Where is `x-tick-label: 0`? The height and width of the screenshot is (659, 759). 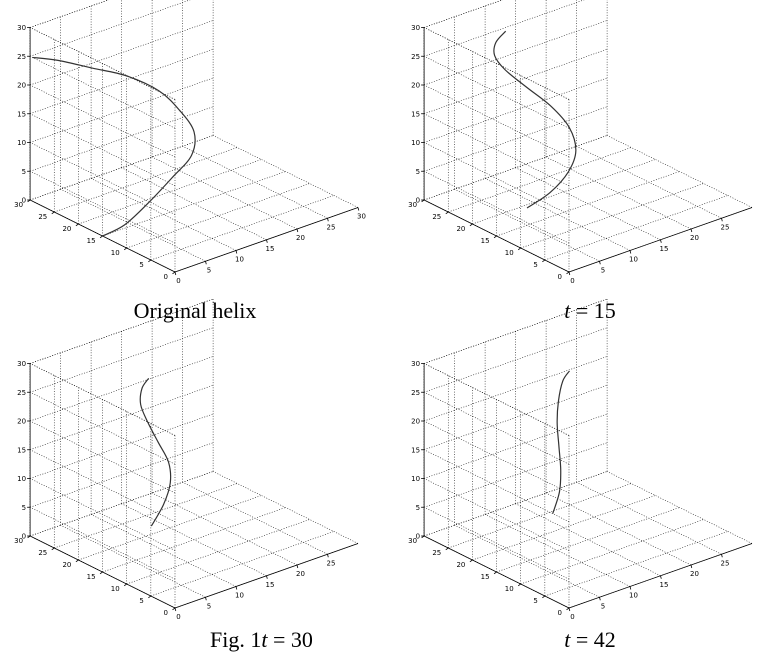 x-tick-label: 0 is located at coordinates (572, 281).